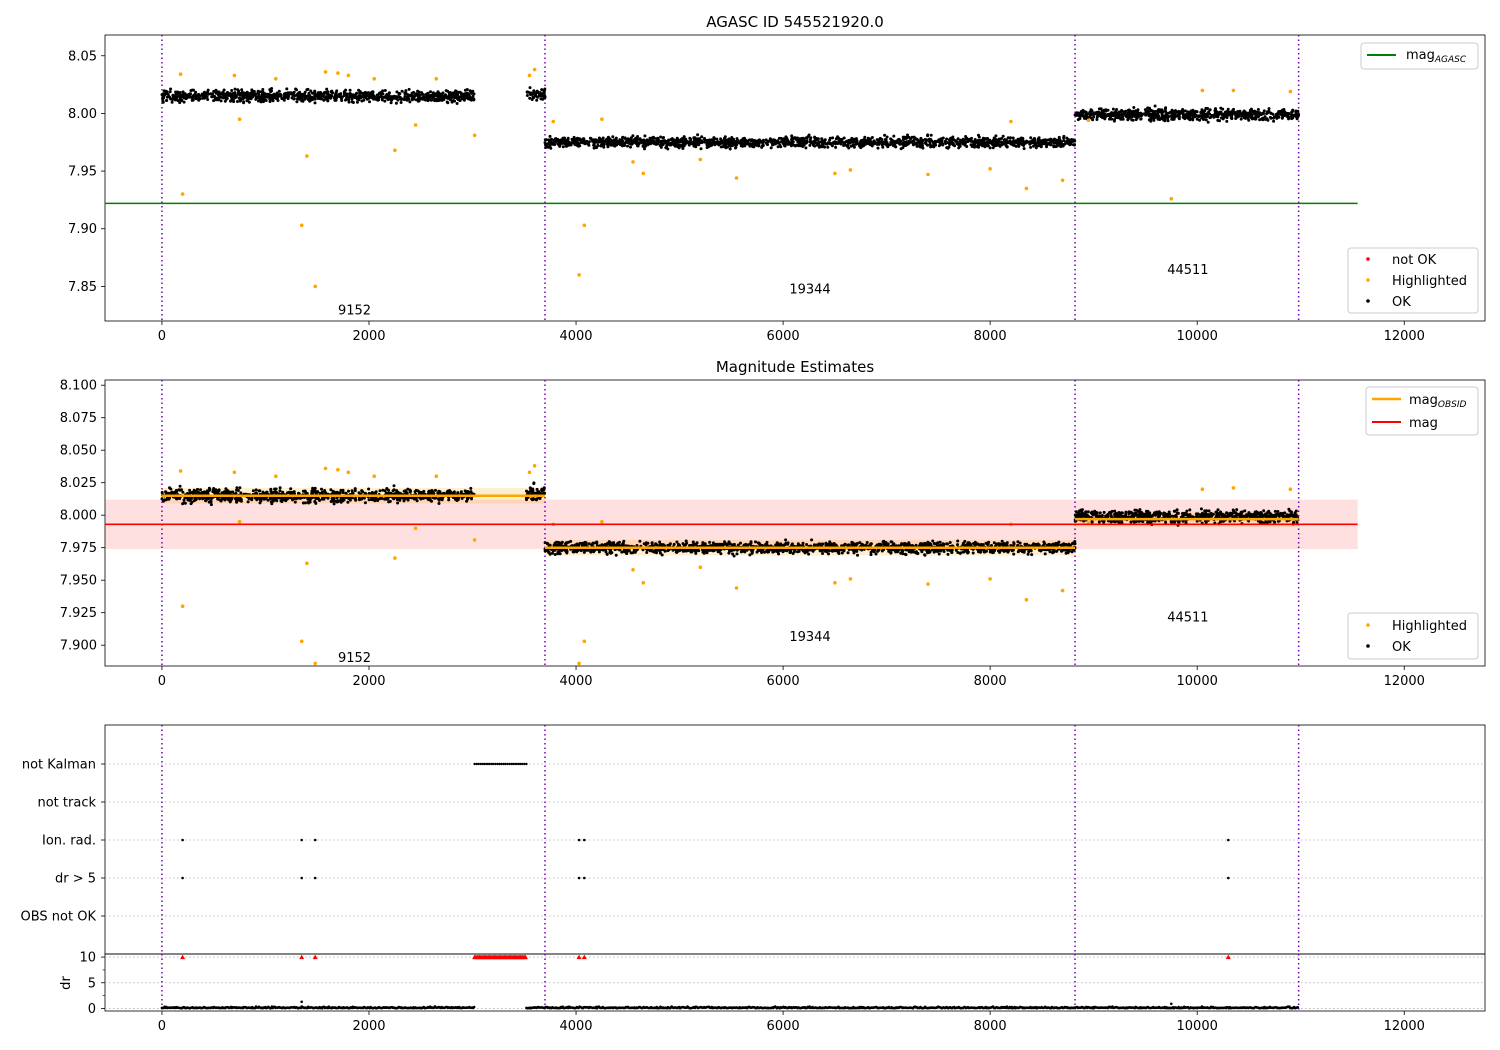  What do you see at coordinates (795, 367) in the screenshot?
I see `panel-2-title: Magnitude Estimates` at bounding box center [795, 367].